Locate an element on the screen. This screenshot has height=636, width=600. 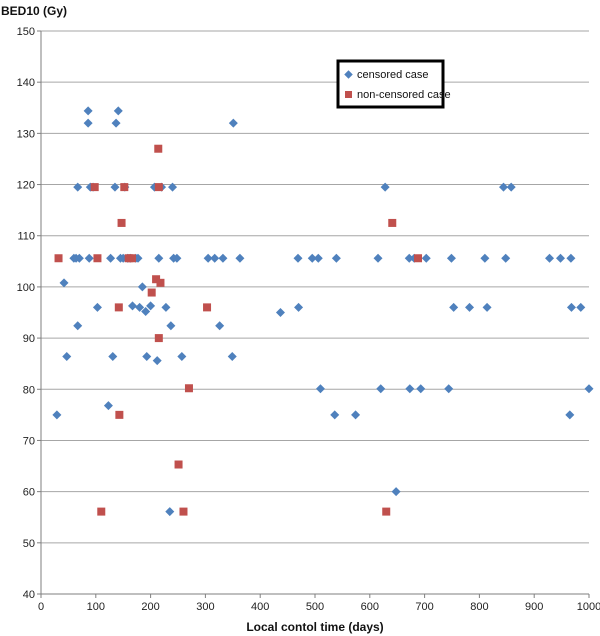
legend-label-non-censored: non-censored case is located at coordinates (404, 95).